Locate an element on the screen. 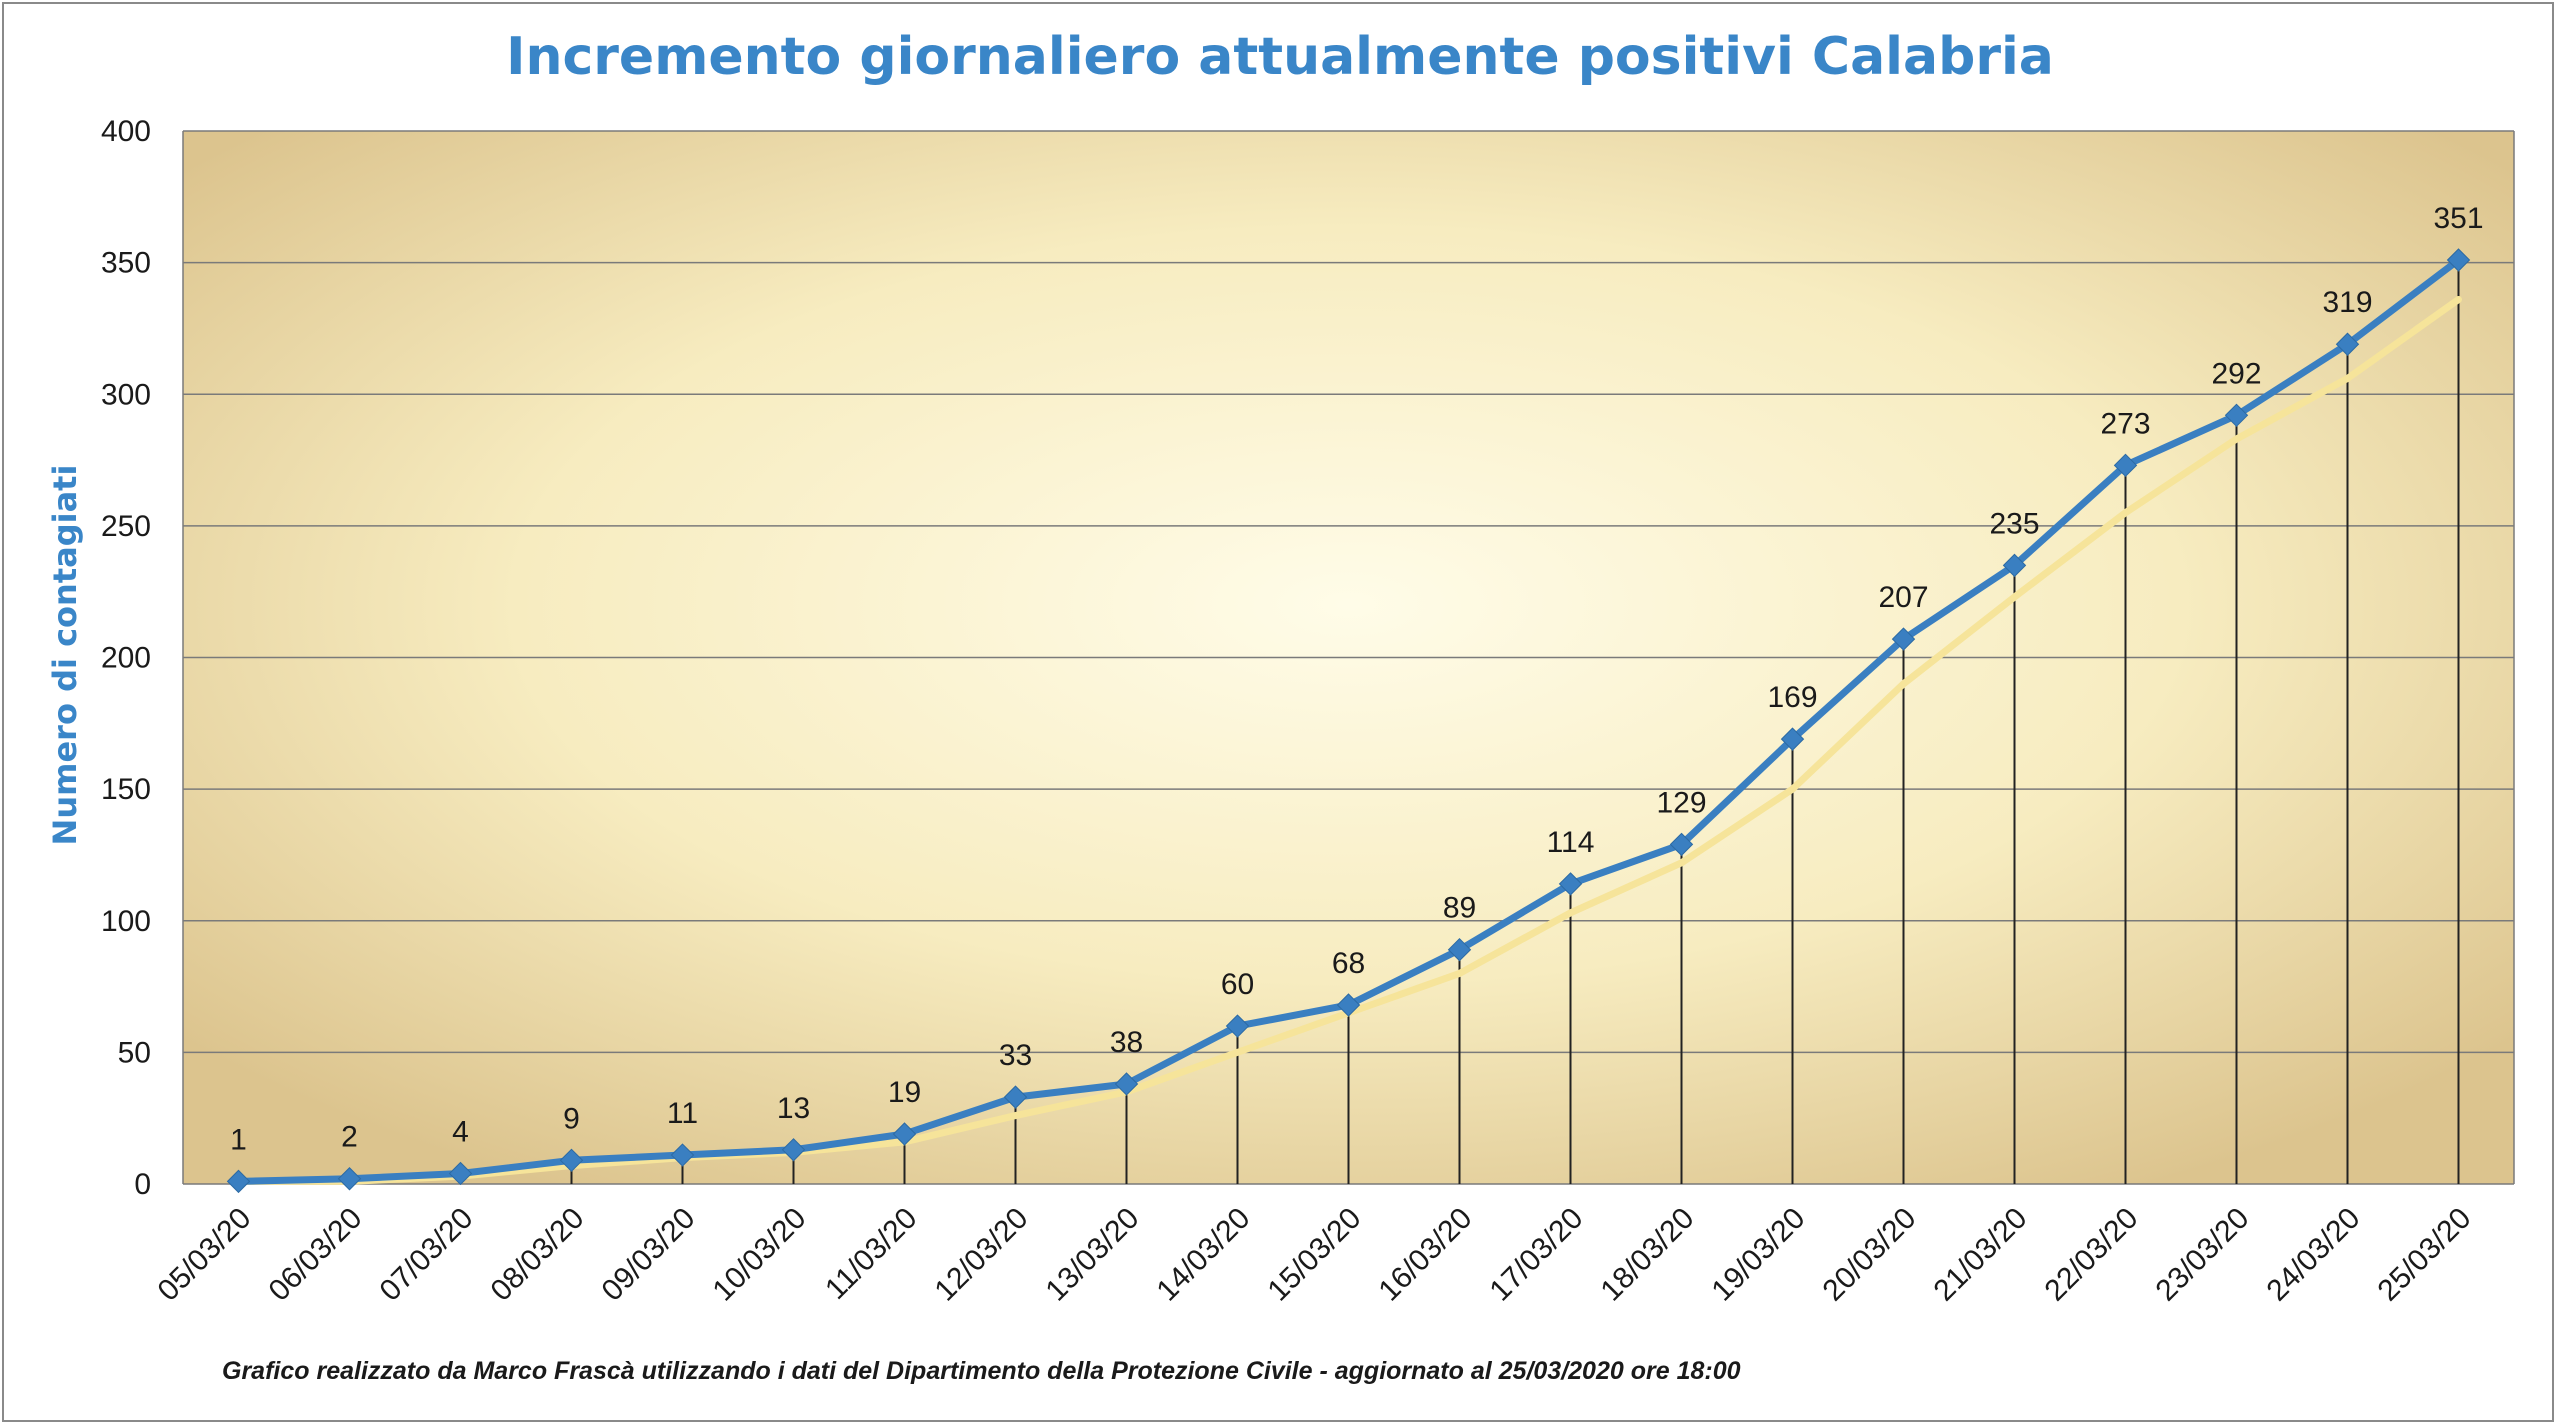  y-tick-label: 100 is located at coordinates (126, 921).